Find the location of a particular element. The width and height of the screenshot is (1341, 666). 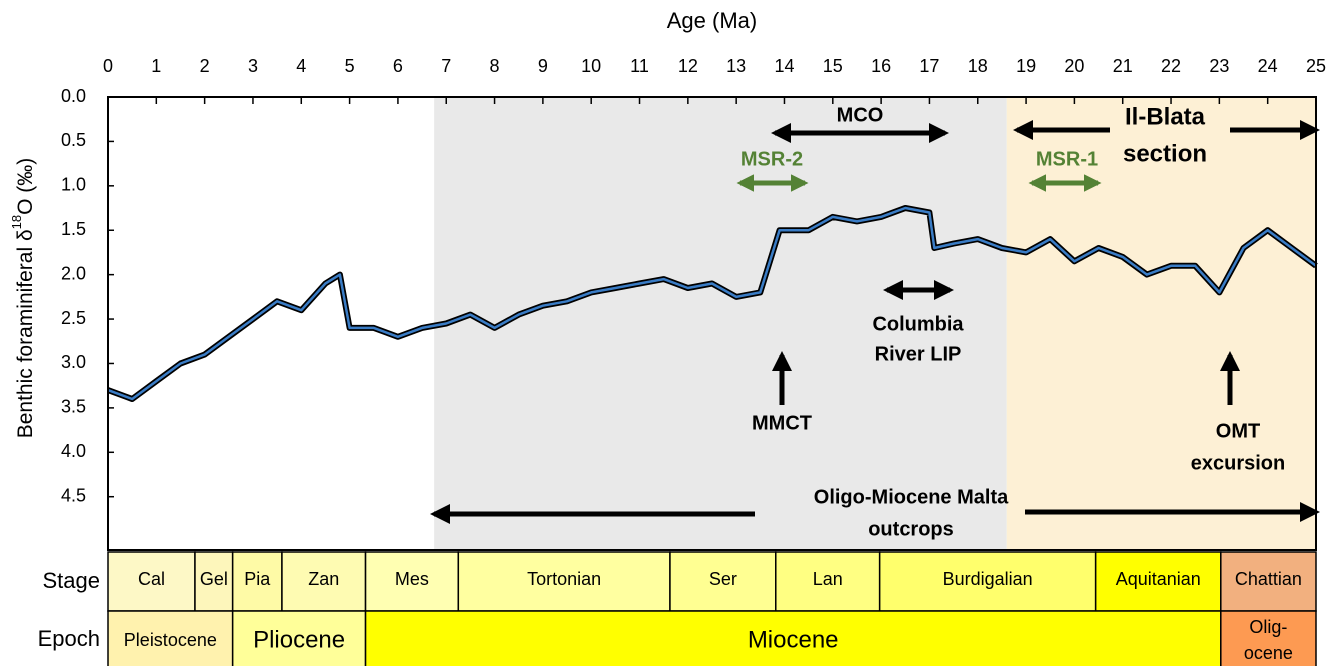

stage-label: Zan is located at coordinates (323, 579).